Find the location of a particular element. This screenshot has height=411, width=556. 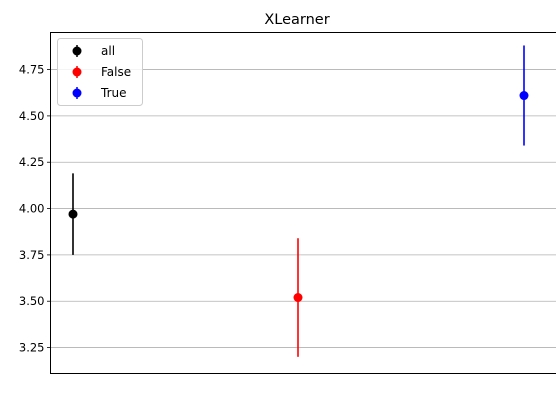

point-true is located at coordinates (524, 96).